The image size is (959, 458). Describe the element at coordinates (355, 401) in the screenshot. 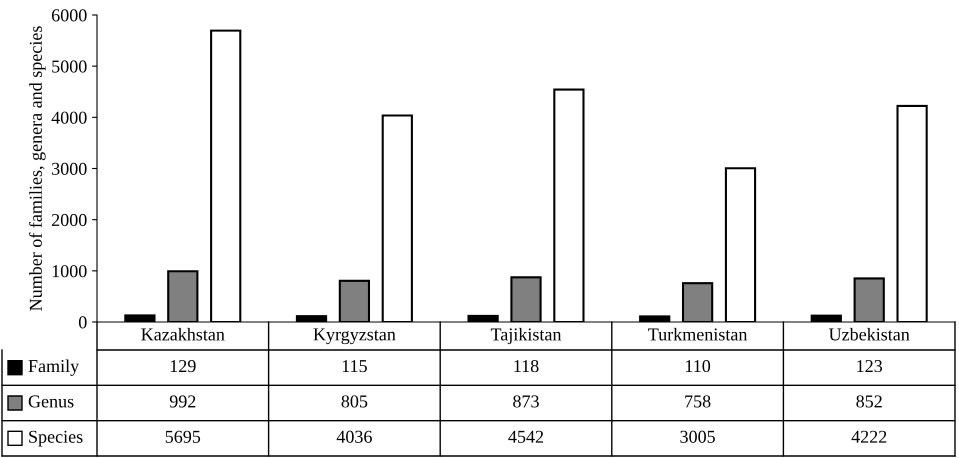

I see `data-label: 805` at that location.